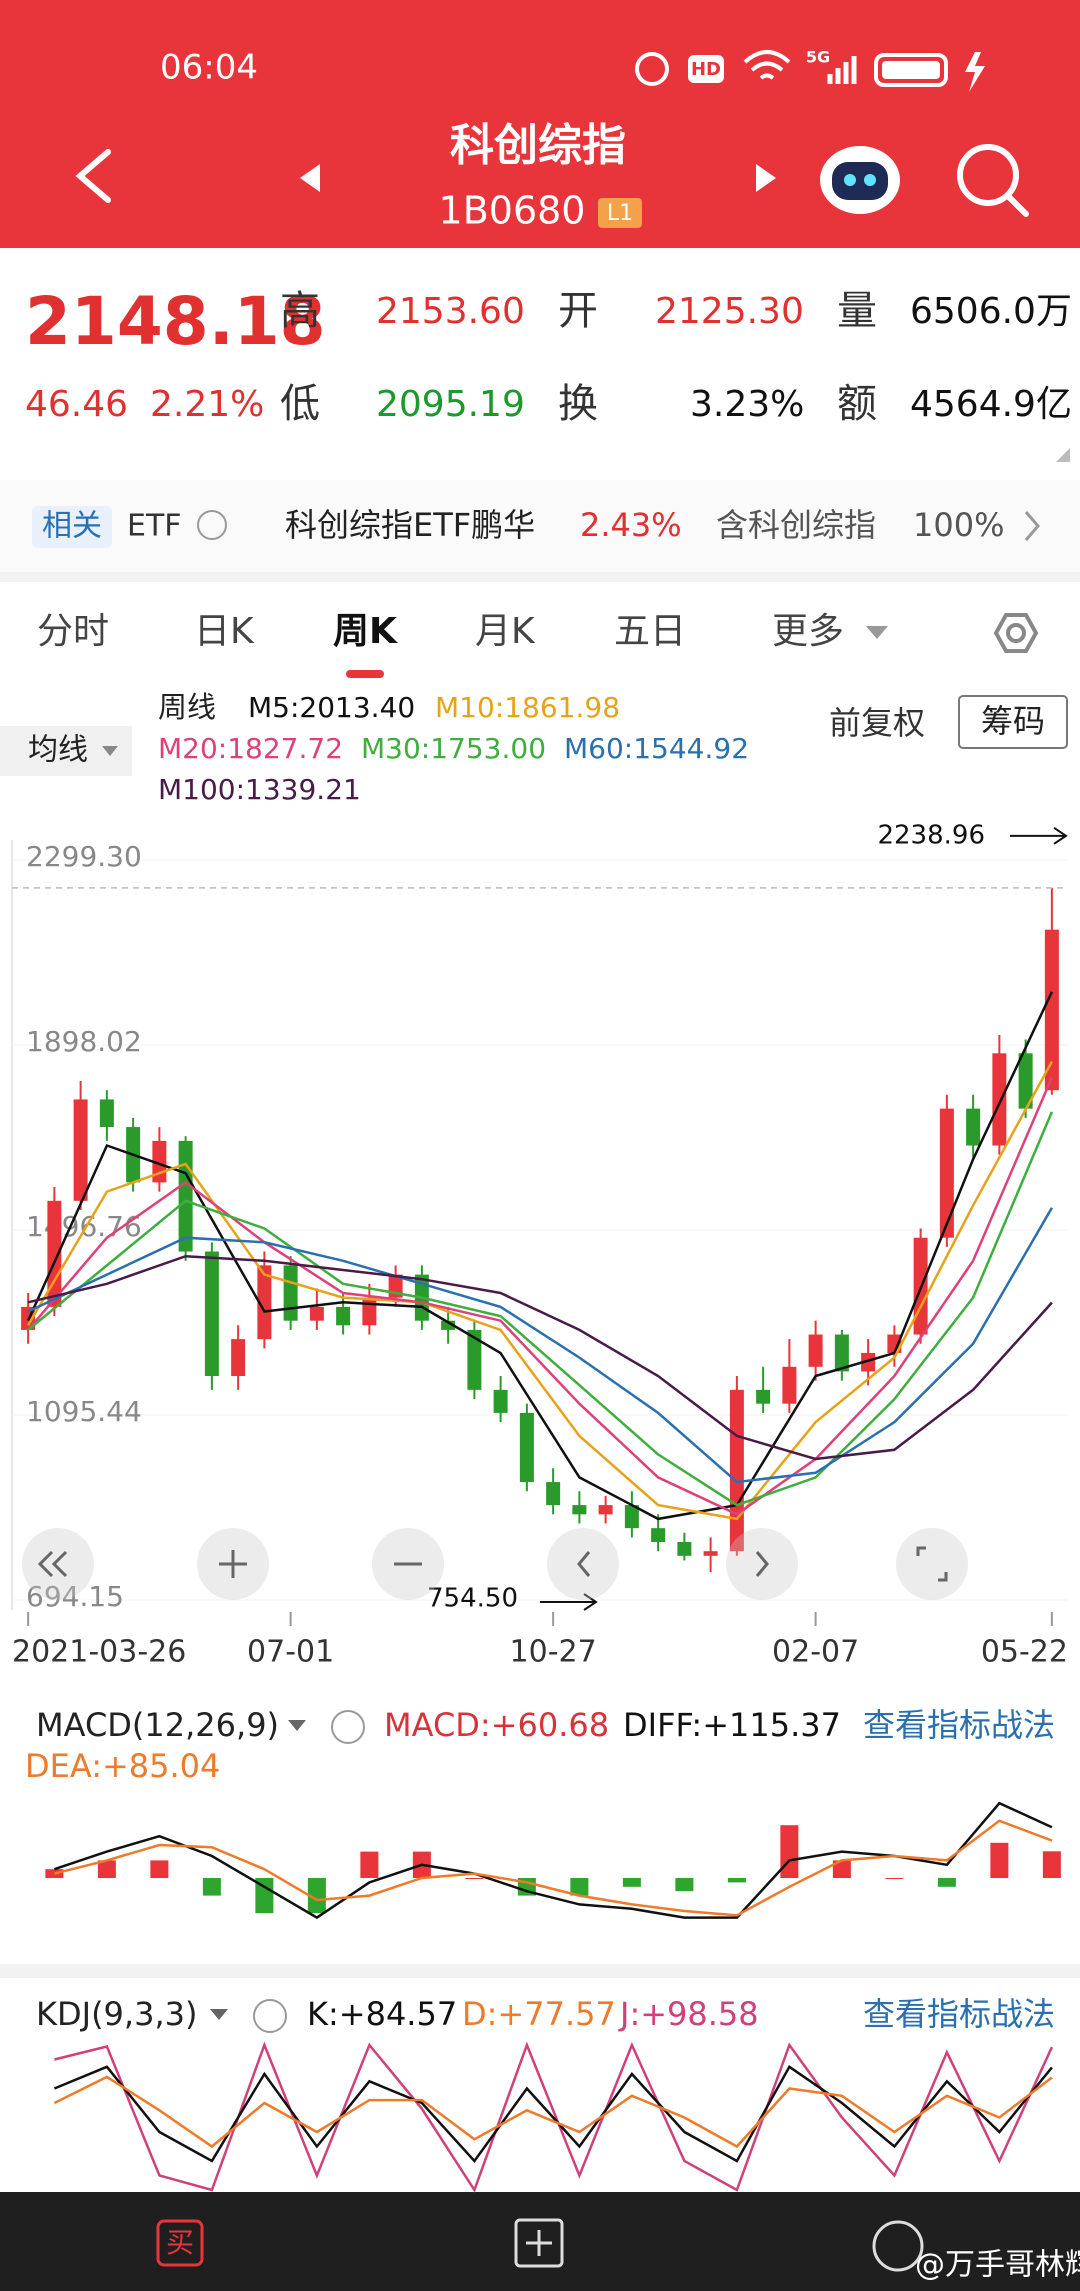  I want to click on quote-value: 4564.9亿, so click(991, 404).